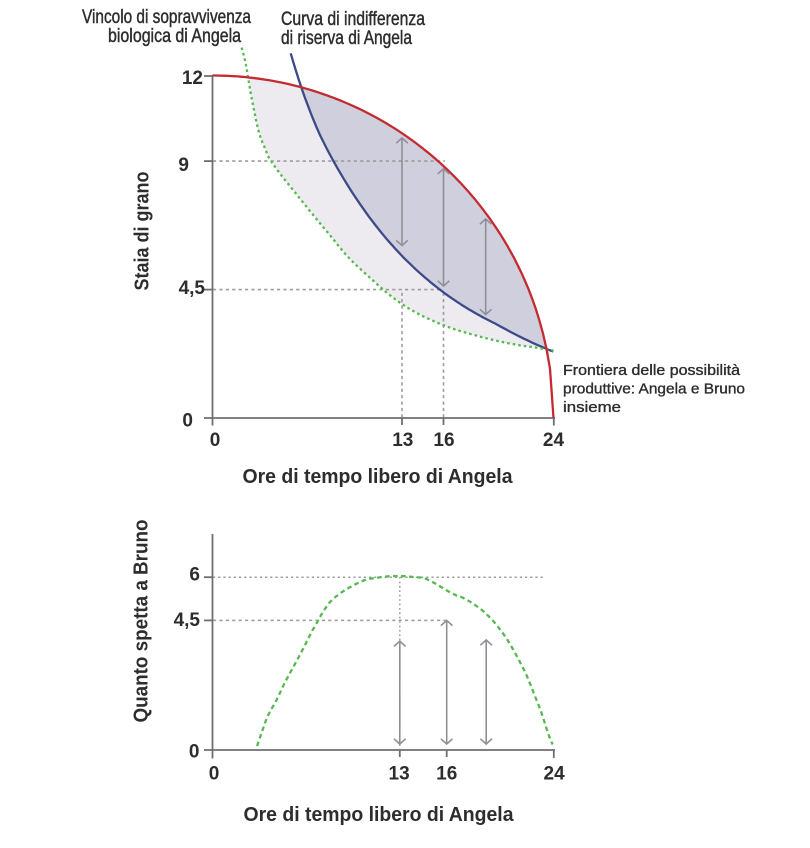 The image size is (810, 848). I want to click on svg-text: insieme, so click(592, 408).